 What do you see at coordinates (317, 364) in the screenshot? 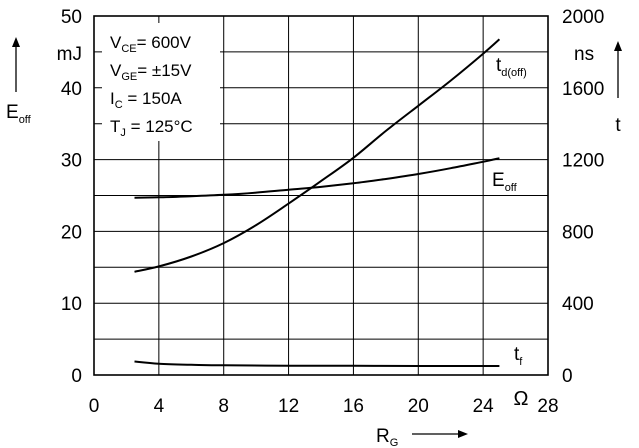
I see `series-line-tf` at bounding box center [317, 364].